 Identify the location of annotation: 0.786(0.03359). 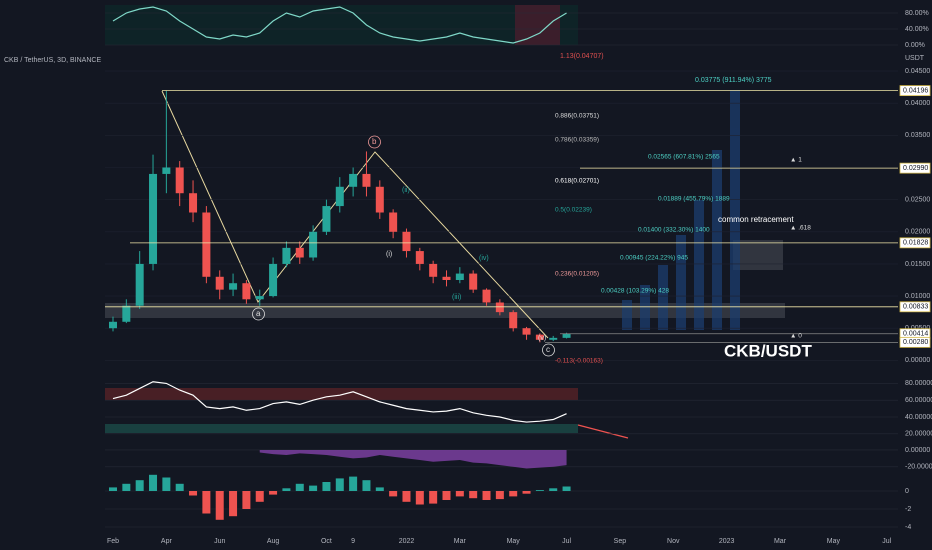
(577, 140).